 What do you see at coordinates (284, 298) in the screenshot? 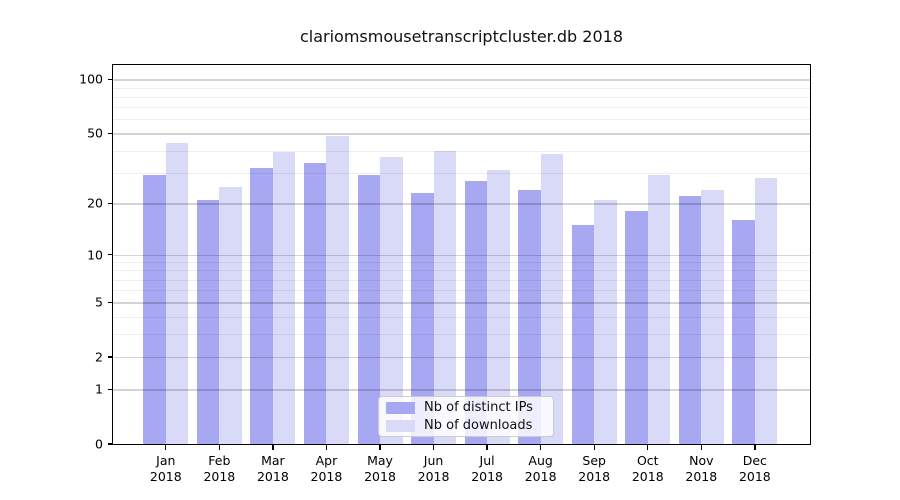
I see `bar-downloads-mar-2018` at bounding box center [284, 298].